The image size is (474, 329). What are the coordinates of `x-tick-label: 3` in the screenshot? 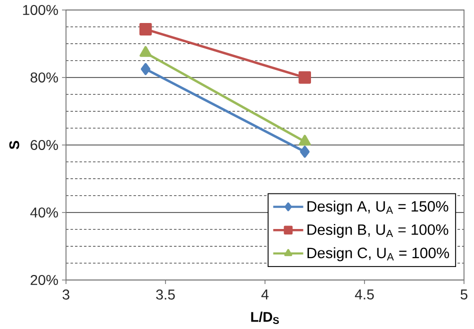 It's located at (66, 295).